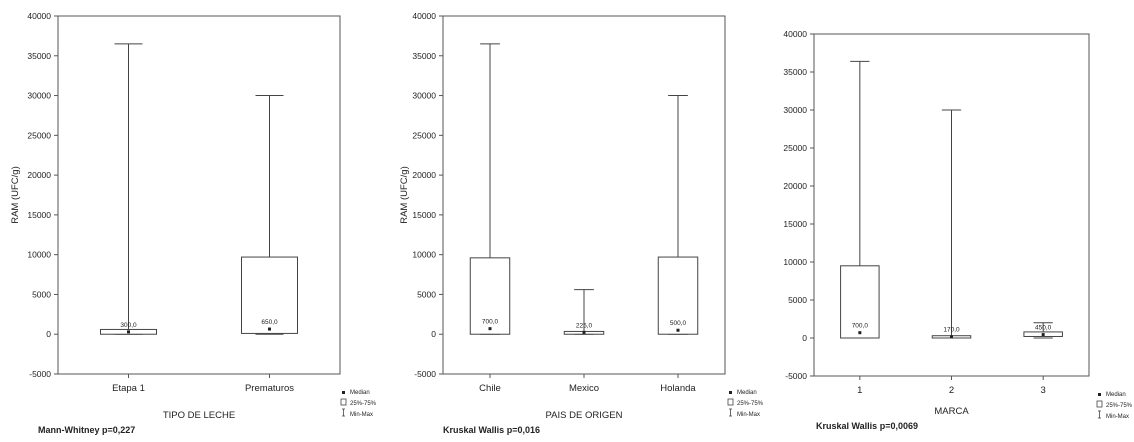 This screenshot has height=442, width=1134. I want to click on test-footnote: Mann-Whitney p=0,227, so click(86, 430).